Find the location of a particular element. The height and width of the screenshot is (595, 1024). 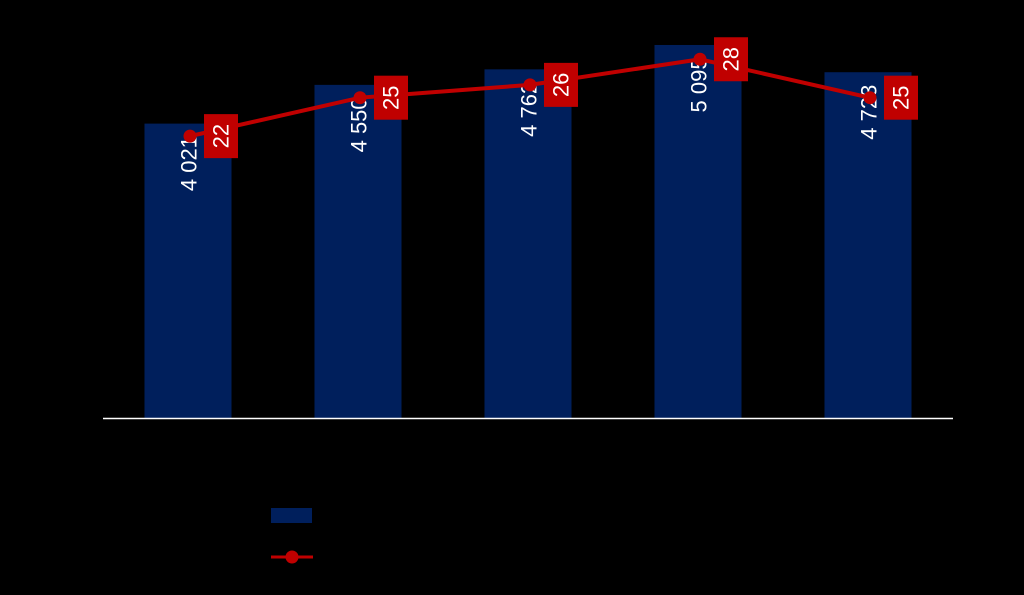

bar-value-label-4: 5 095 is located at coordinates (699, 84).